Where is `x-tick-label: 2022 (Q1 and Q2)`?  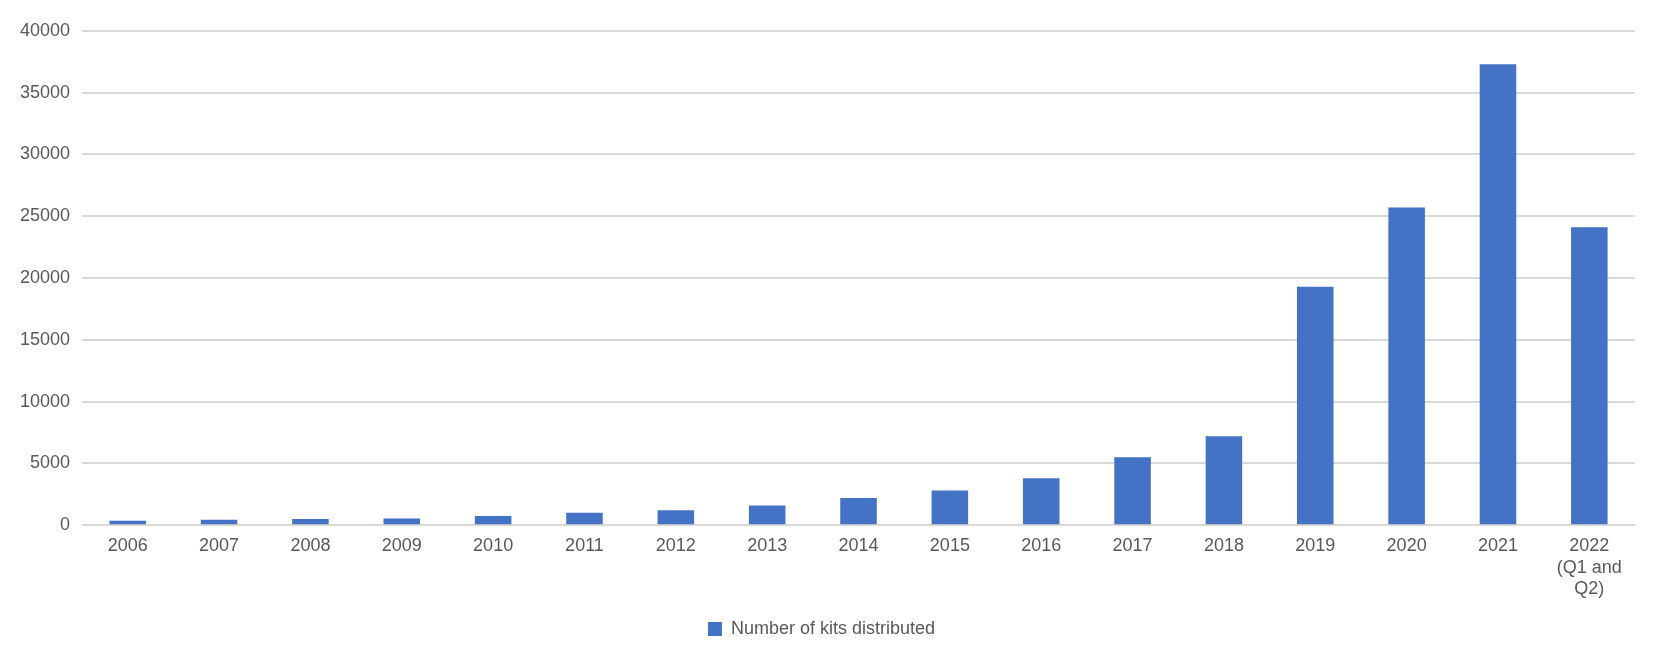
x-tick-label: 2022 (Q1 and Q2) is located at coordinates (1589, 566).